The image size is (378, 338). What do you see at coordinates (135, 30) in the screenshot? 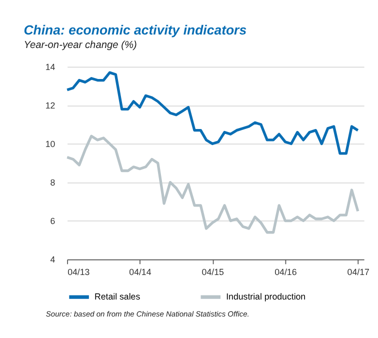
I see `chart-title: China: economic activity indicators` at bounding box center [135, 30].